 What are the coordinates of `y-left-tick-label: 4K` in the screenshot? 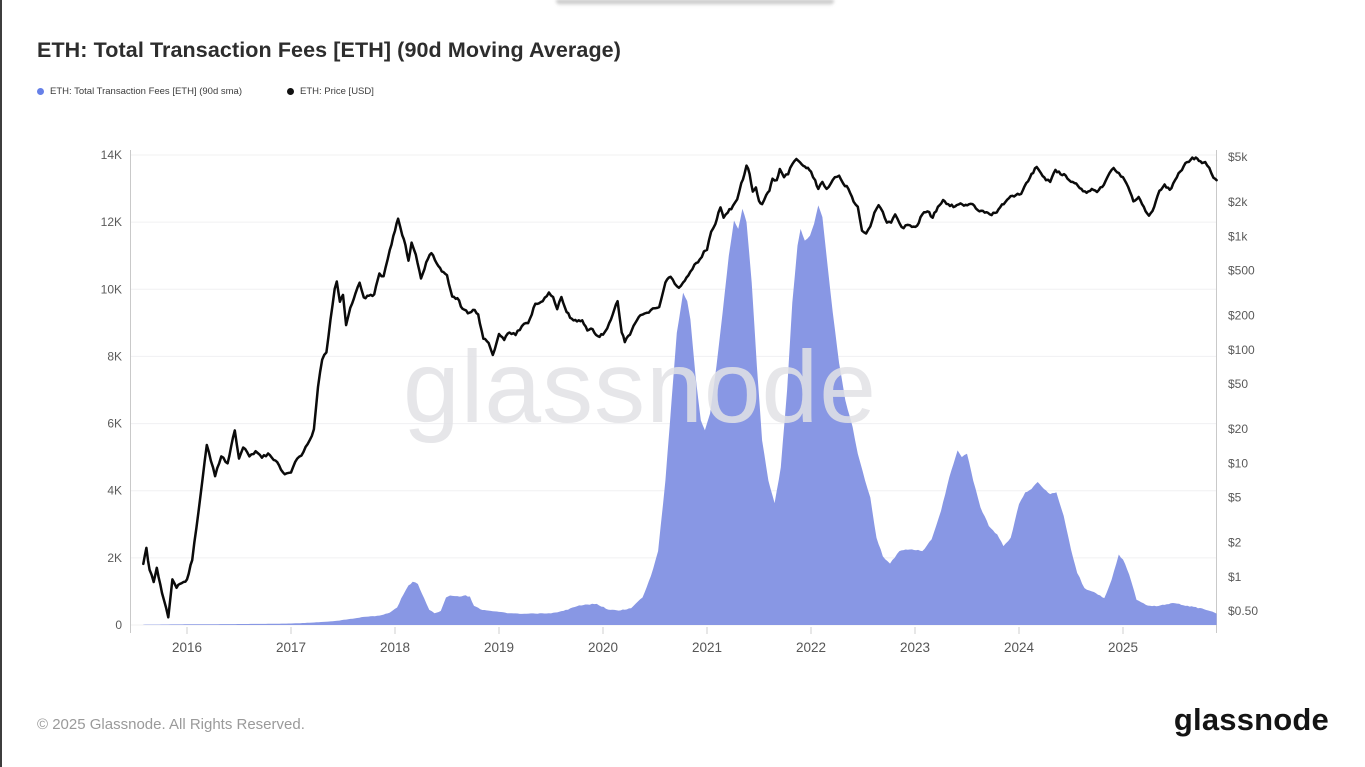 It's located at (114, 491).